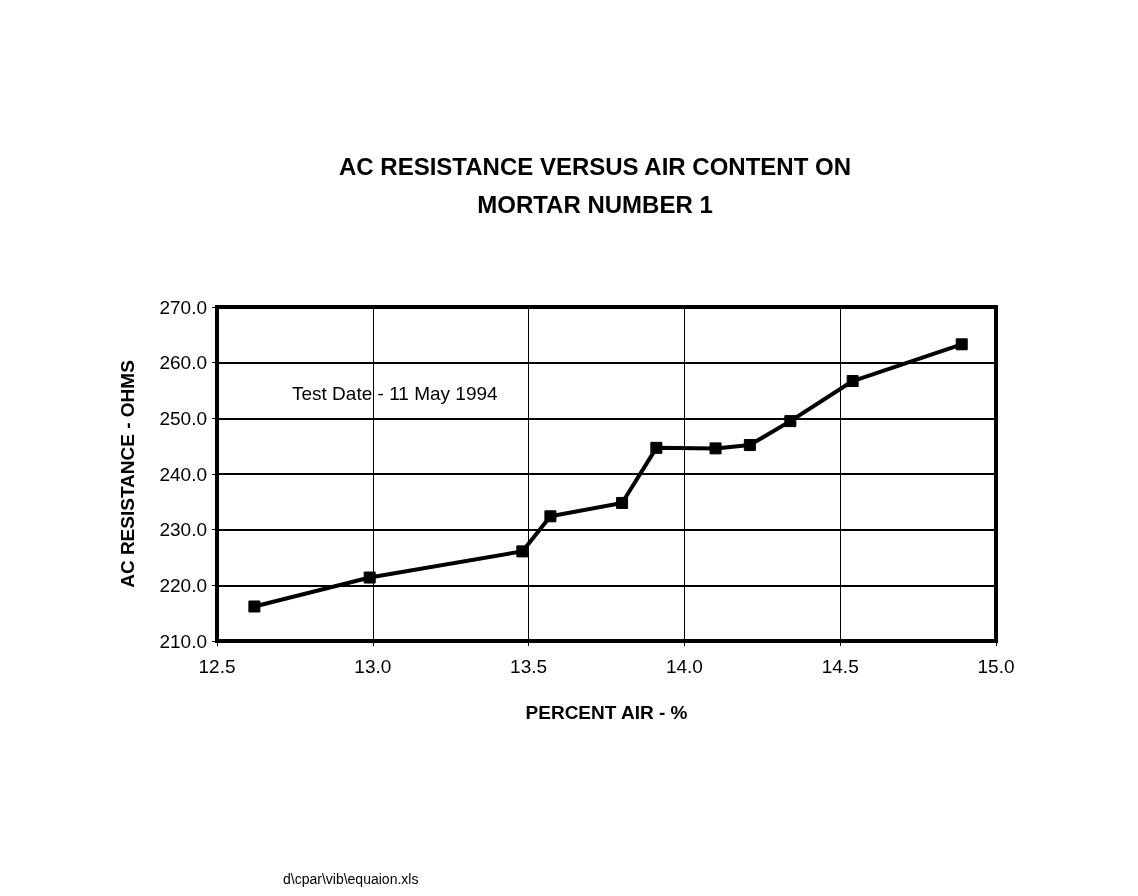 The image size is (1138, 896). Describe the element at coordinates (395, 393) in the screenshot. I see `annotation: Test Date - 11 May 1994` at that location.